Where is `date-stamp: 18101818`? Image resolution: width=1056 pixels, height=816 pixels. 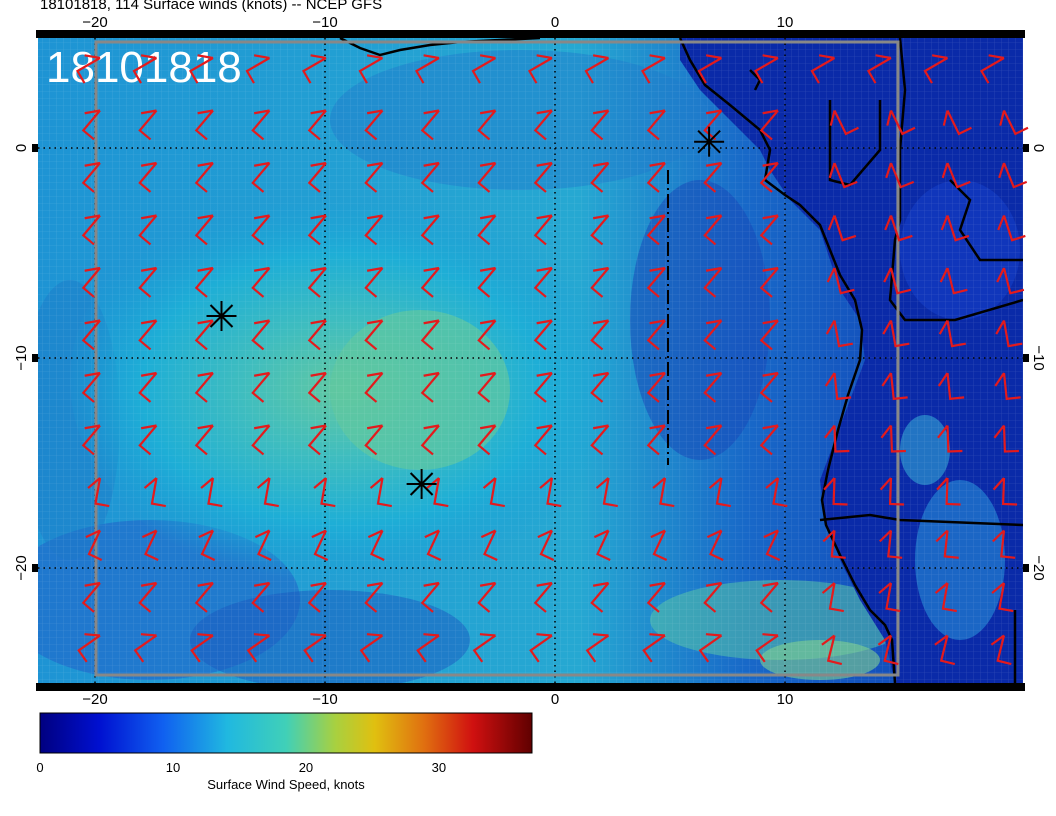 date-stamp: 18101818 is located at coordinates (144, 67).